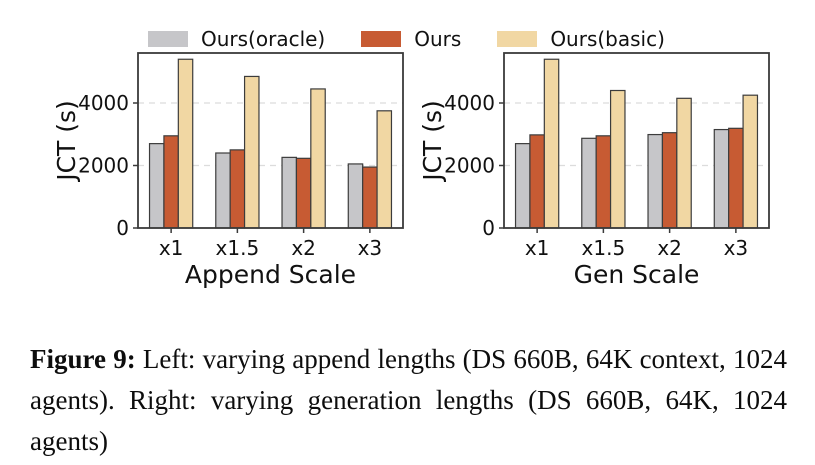 This screenshot has height=465, width=815. I want to click on legend-item-ours-basic: Ours(basic), so click(581, 39).